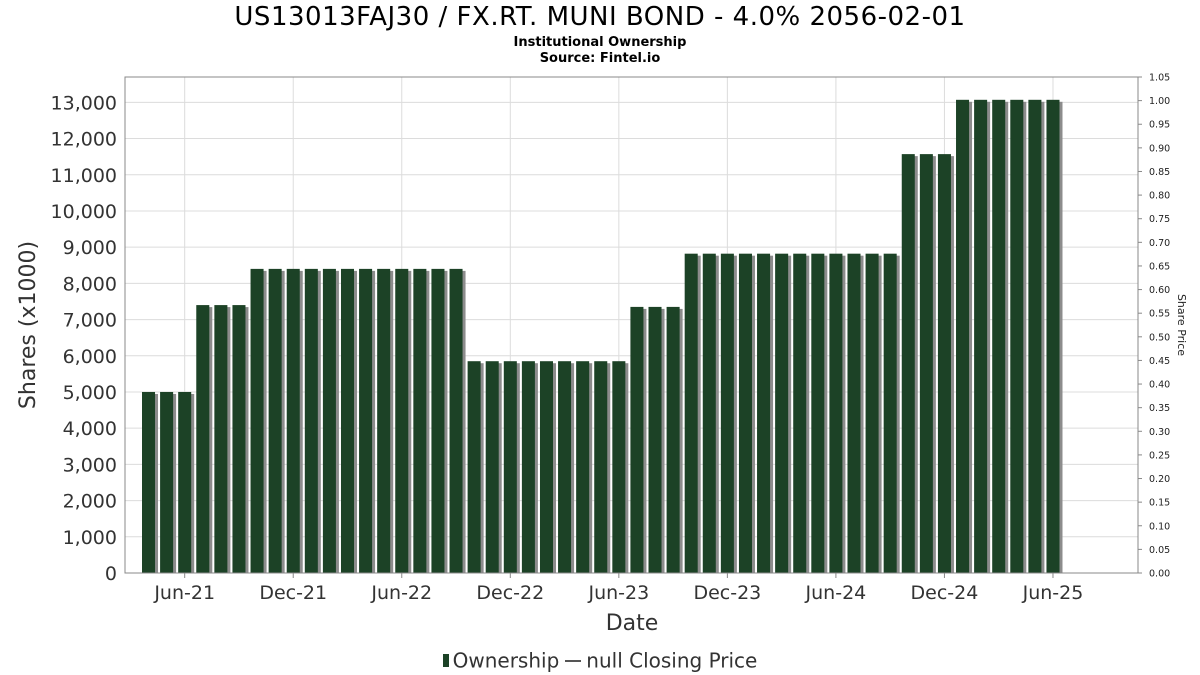  What do you see at coordinates (84, 103) in the screenshot?
I see `y-tick-label: 13,000` at bounding box center [84, 103].